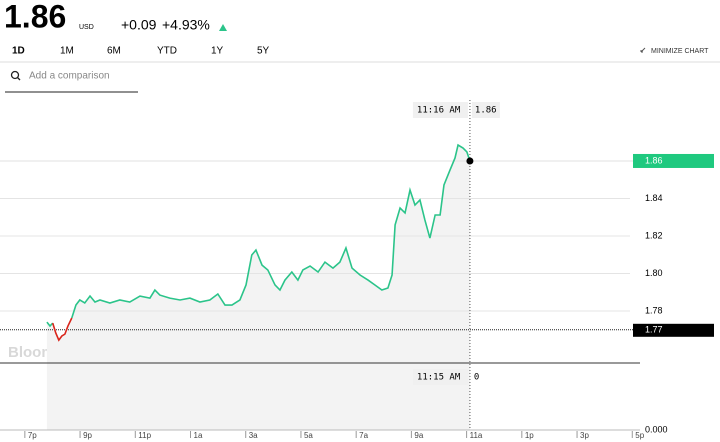 The image size is (720, 442). Describe the element at coordinates (654, 198) in the screenshot. I see `y-tick-label: 1.84` at that location.